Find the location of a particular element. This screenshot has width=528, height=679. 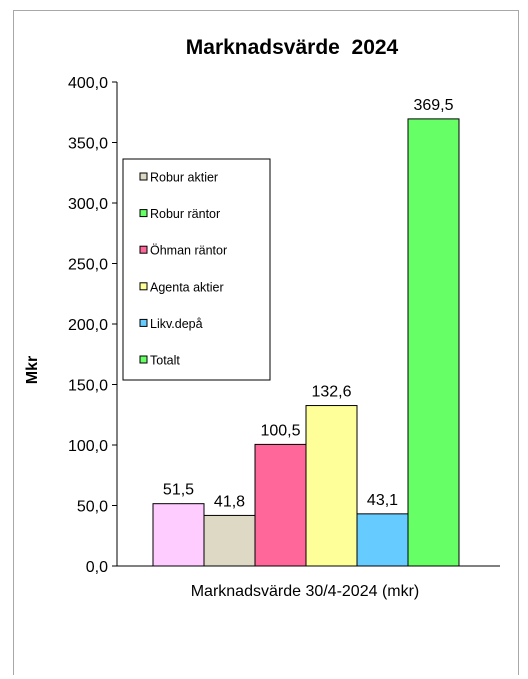

chart-title: Marknadsvärde 2024 is located at coordinates (292, 47).